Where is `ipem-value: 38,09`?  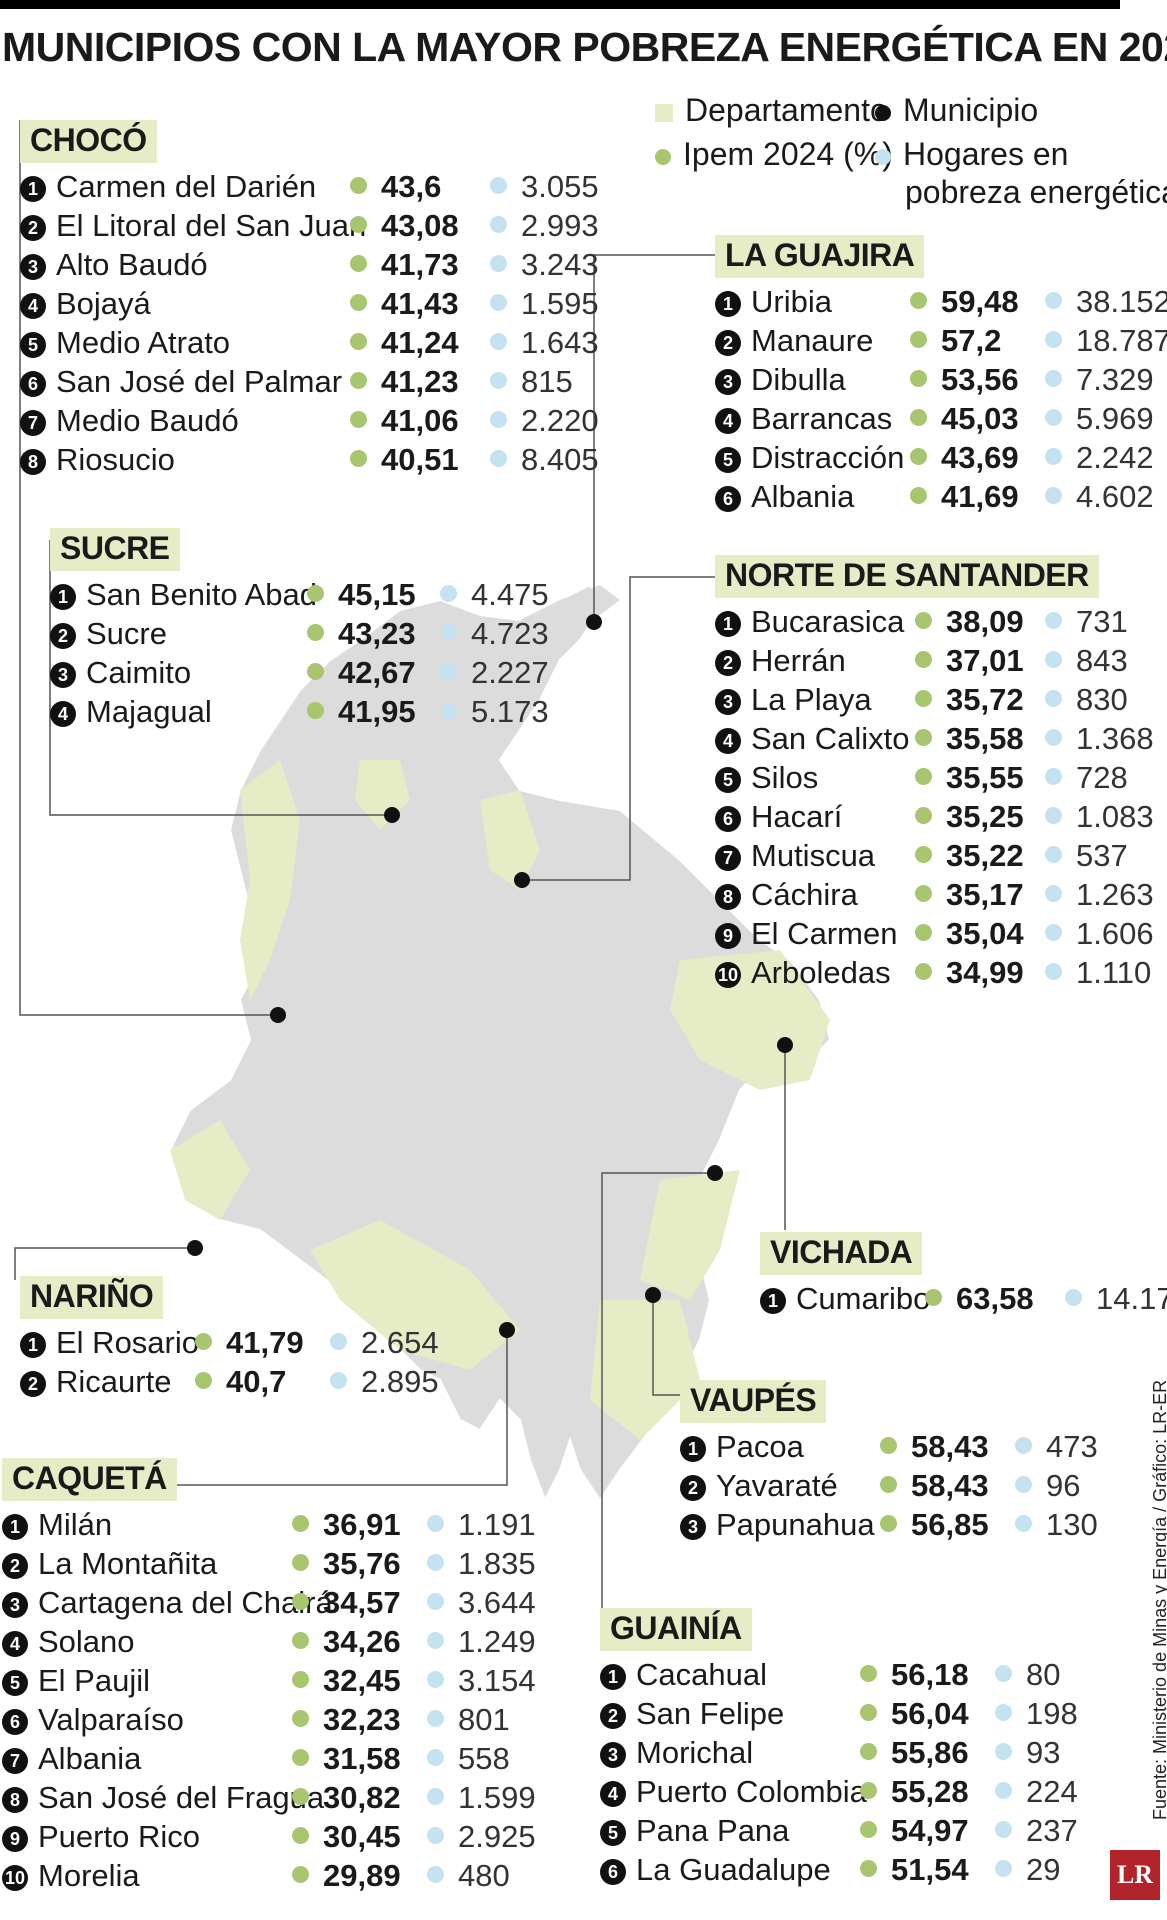
ipem-value: 38,09 is located at coordinates (969, 622).